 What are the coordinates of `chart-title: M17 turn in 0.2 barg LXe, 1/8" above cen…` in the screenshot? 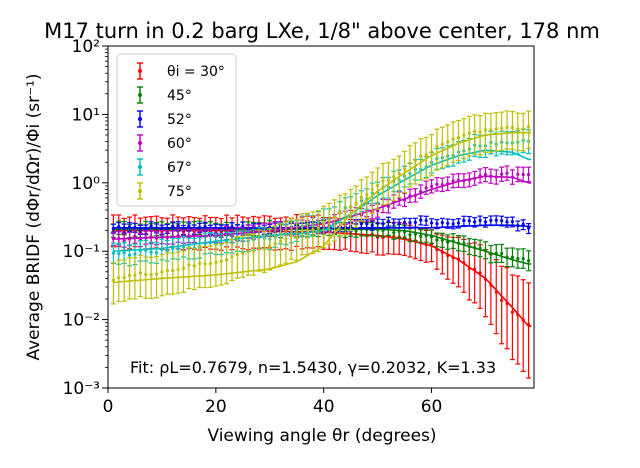 It's located at (322, 31).